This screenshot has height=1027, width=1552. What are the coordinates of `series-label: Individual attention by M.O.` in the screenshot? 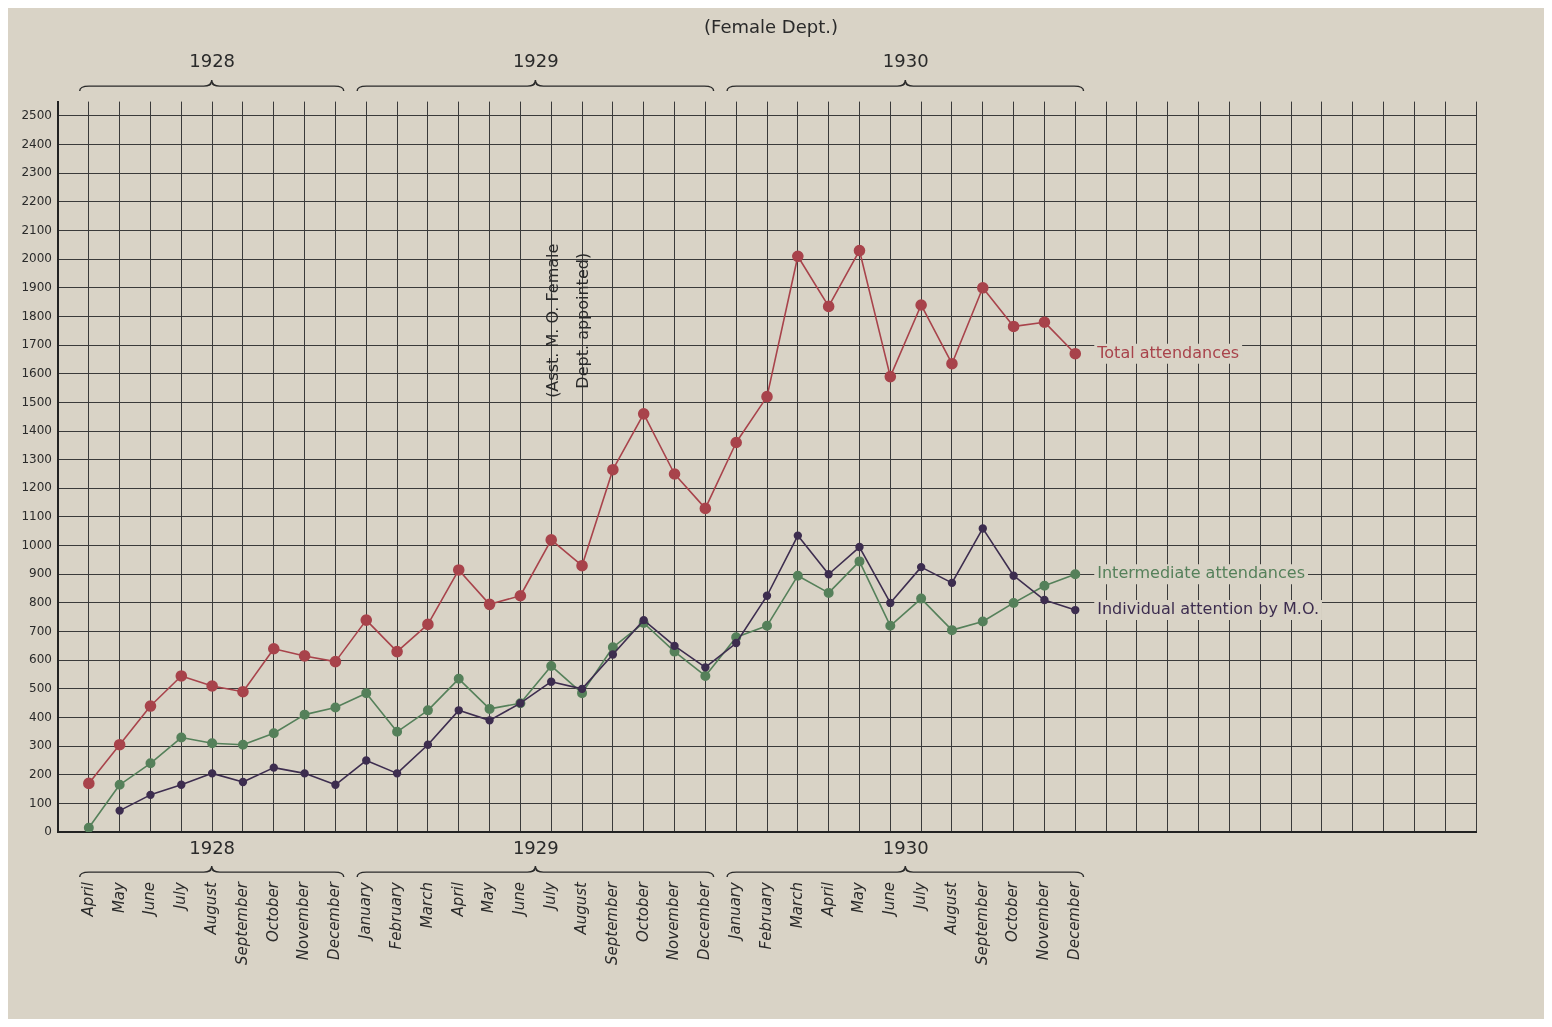 It's located at (1208, 609).